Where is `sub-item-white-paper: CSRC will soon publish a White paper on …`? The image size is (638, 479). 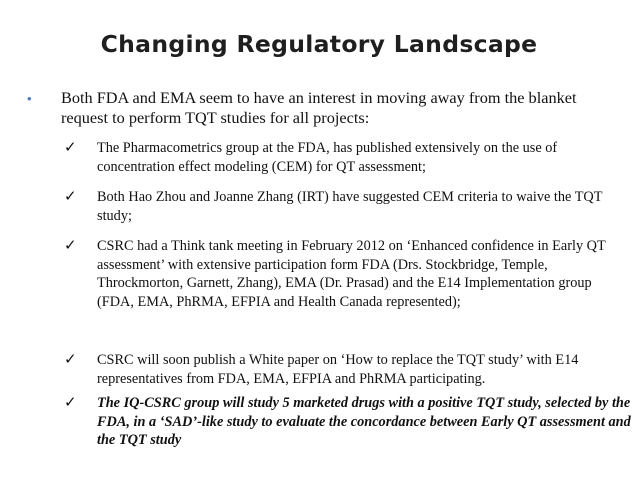 sub-item-white-paper: CSRC will soon publish a White paper on … is located at coordinates (338, 369).